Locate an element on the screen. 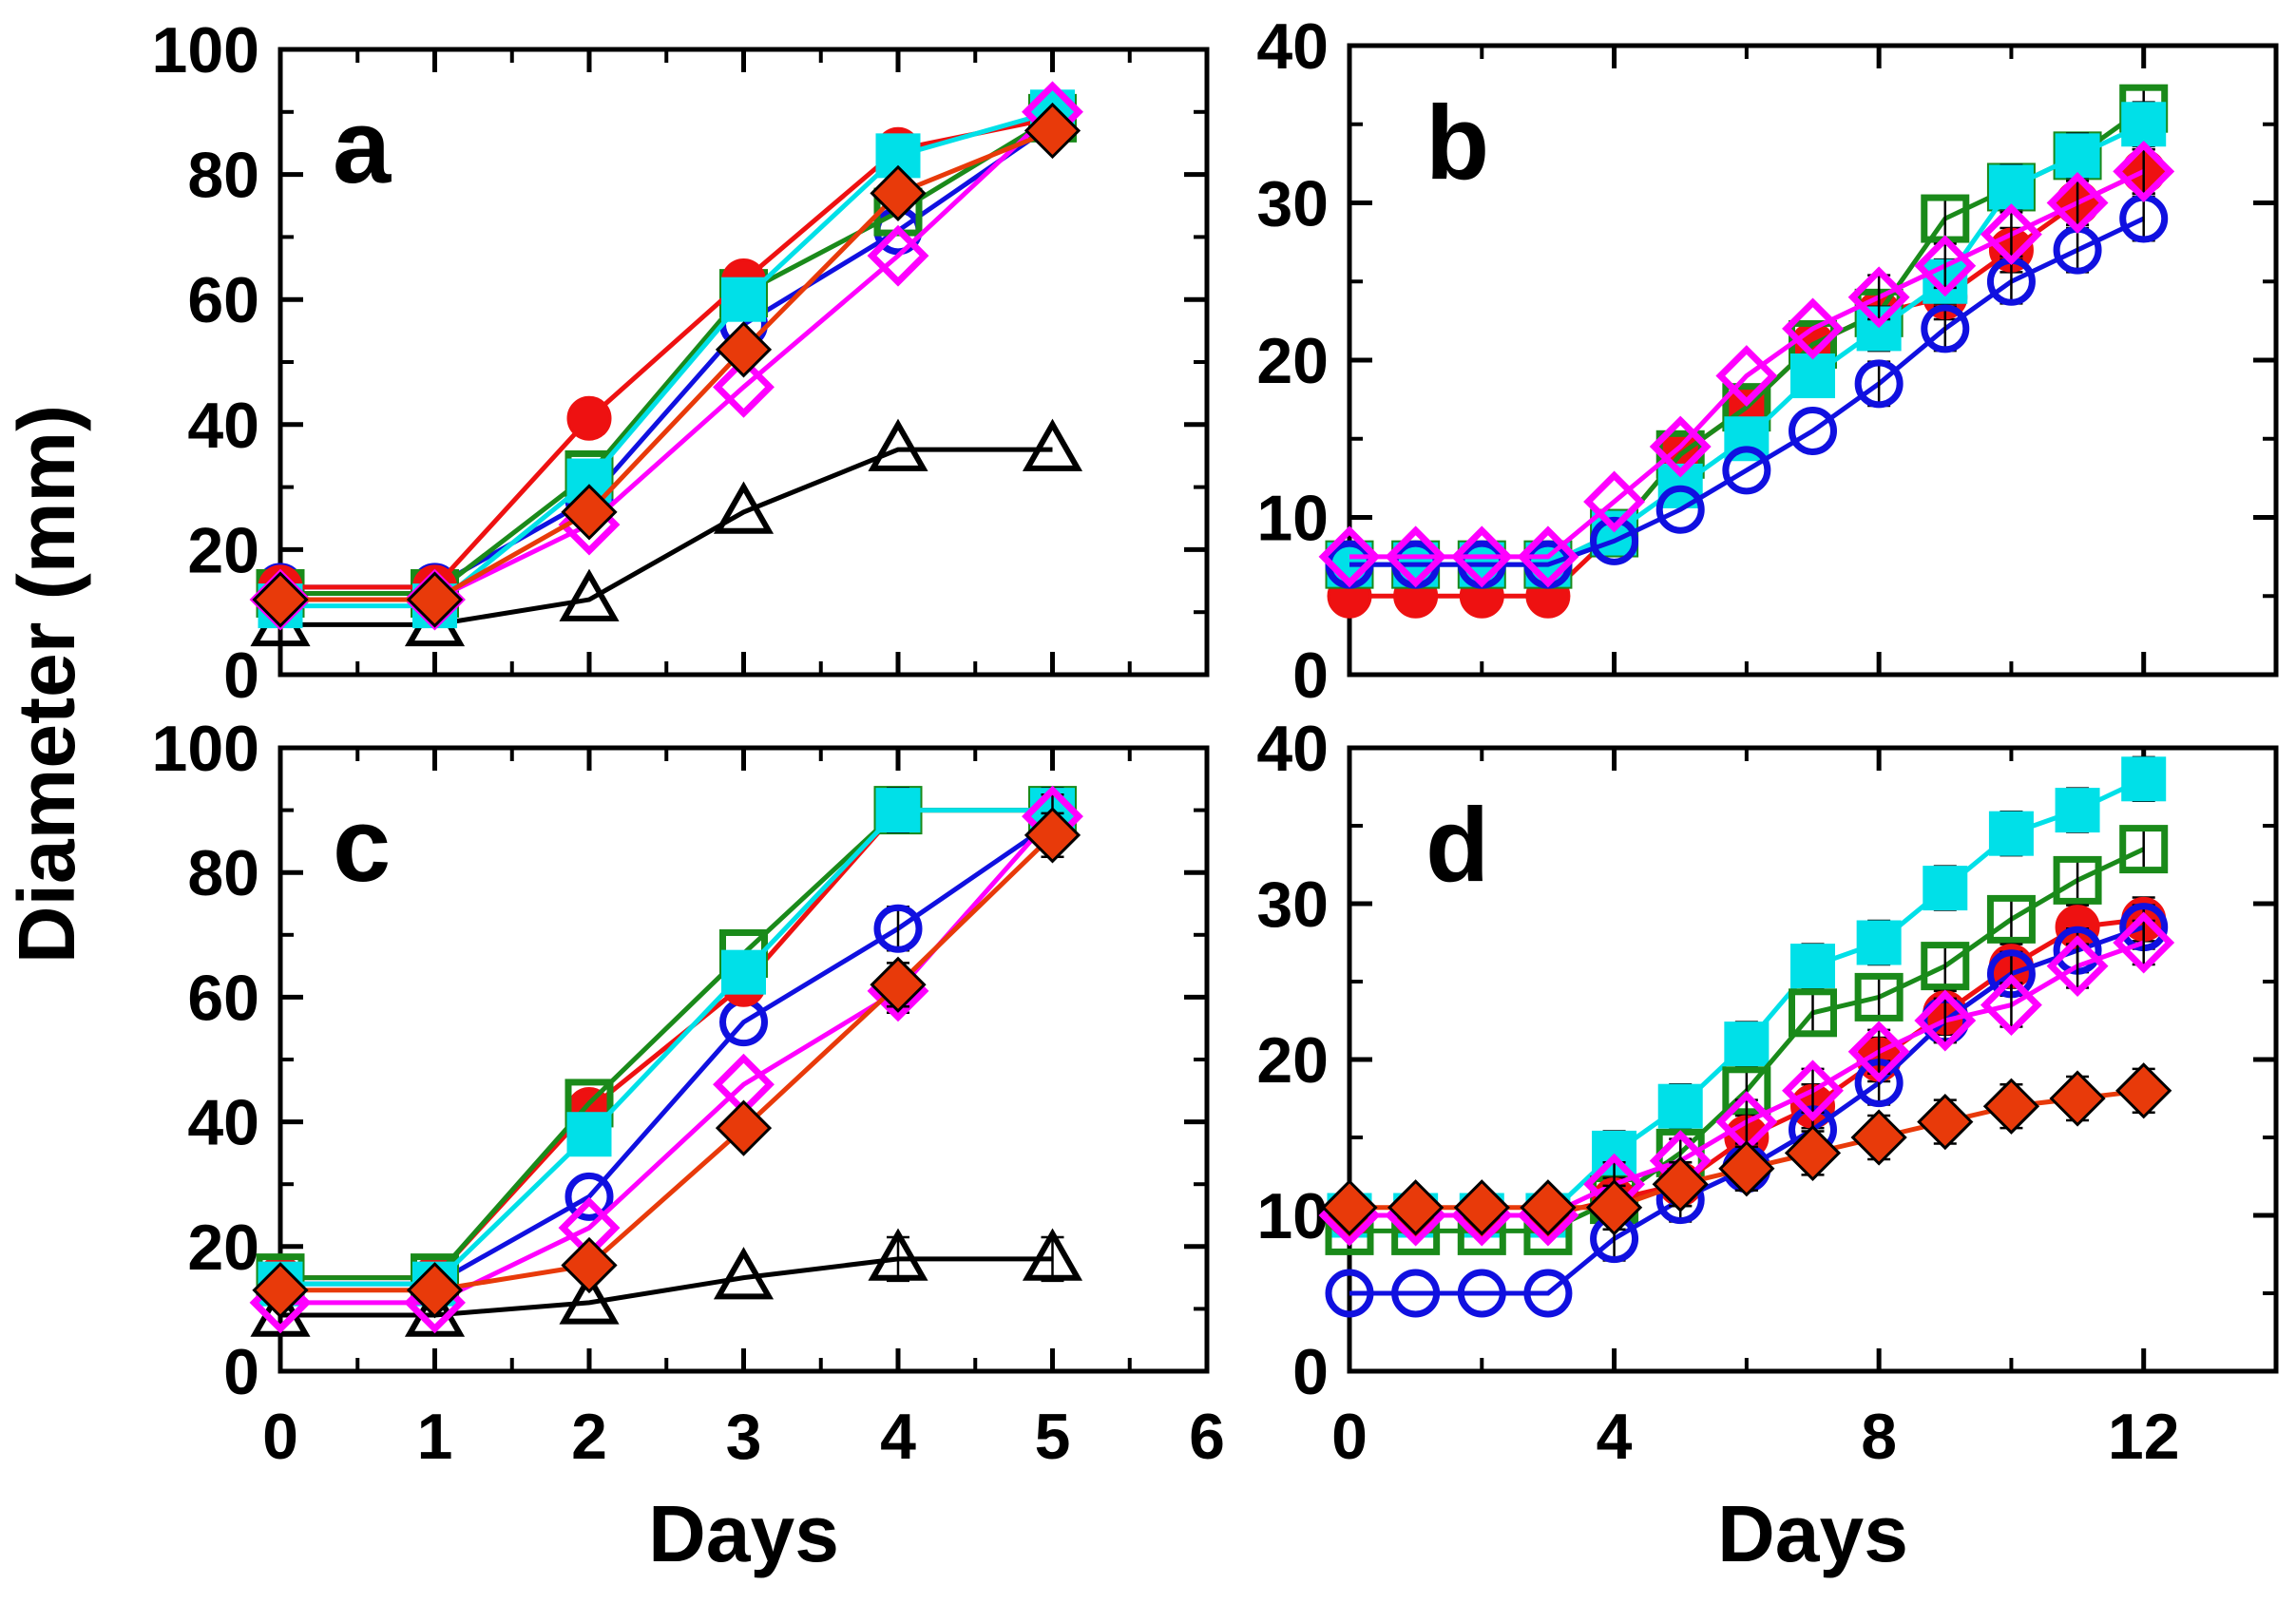  panel-a-label: a is located at coordinates (362, 146).